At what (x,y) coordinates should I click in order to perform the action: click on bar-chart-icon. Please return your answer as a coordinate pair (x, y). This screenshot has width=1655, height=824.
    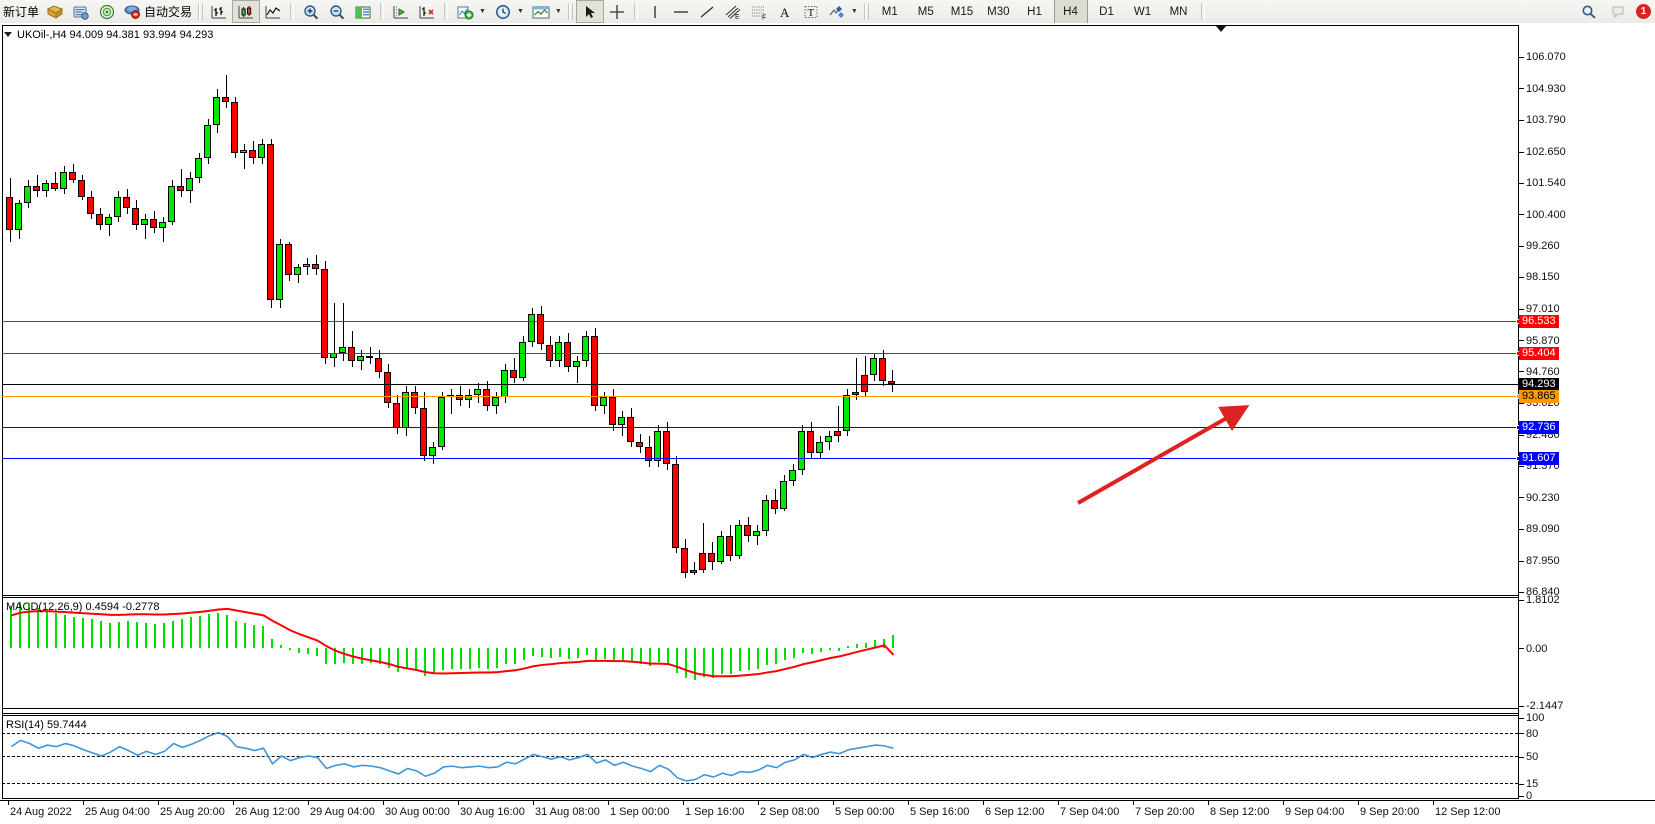
    Looking at the image, I should click on (219, 11).